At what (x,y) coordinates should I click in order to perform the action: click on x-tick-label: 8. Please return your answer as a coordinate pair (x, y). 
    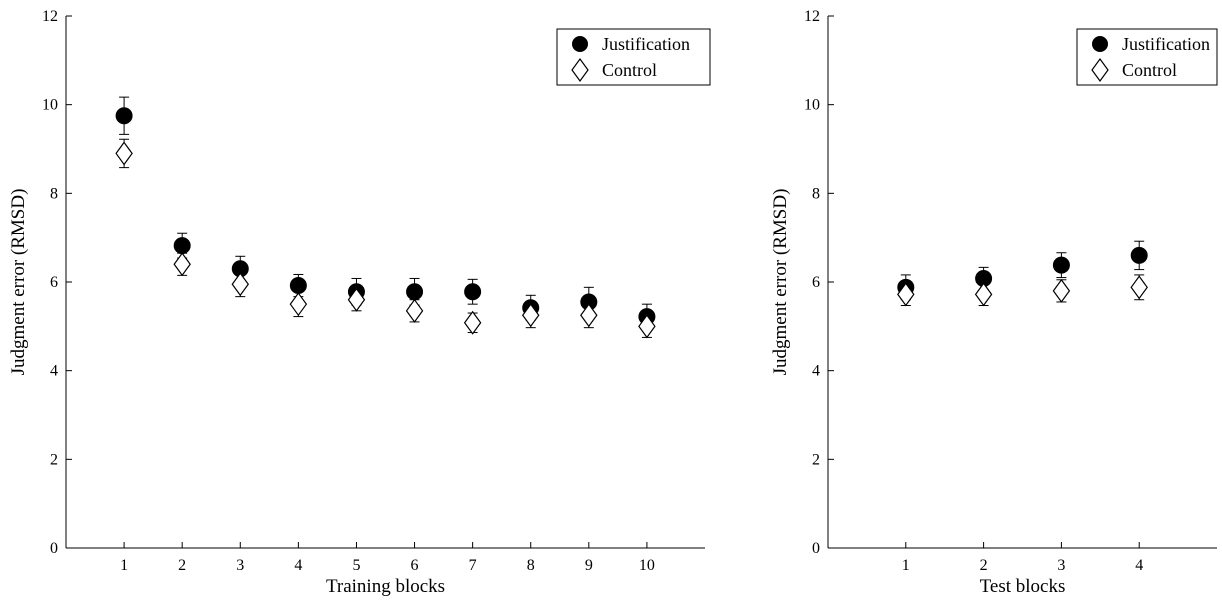
    Looking at the image, I should click on (531, 565).